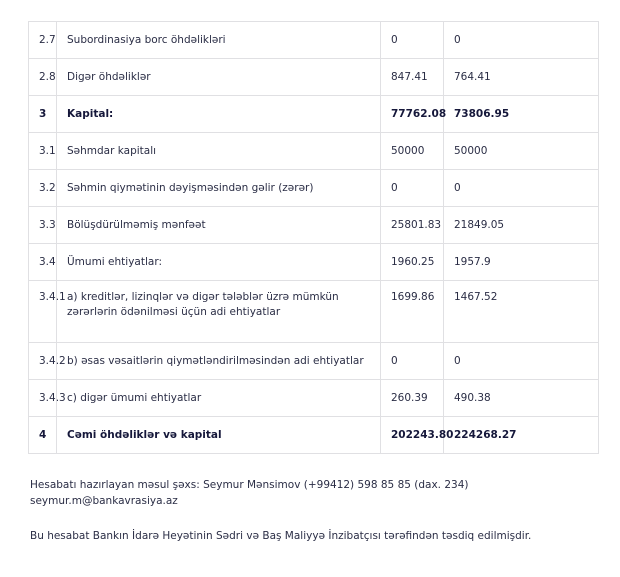 Image resolution: width=620 pixels, height=577 pixels. I want to click on row-value-previous: 224268.27, so click(521, 435).